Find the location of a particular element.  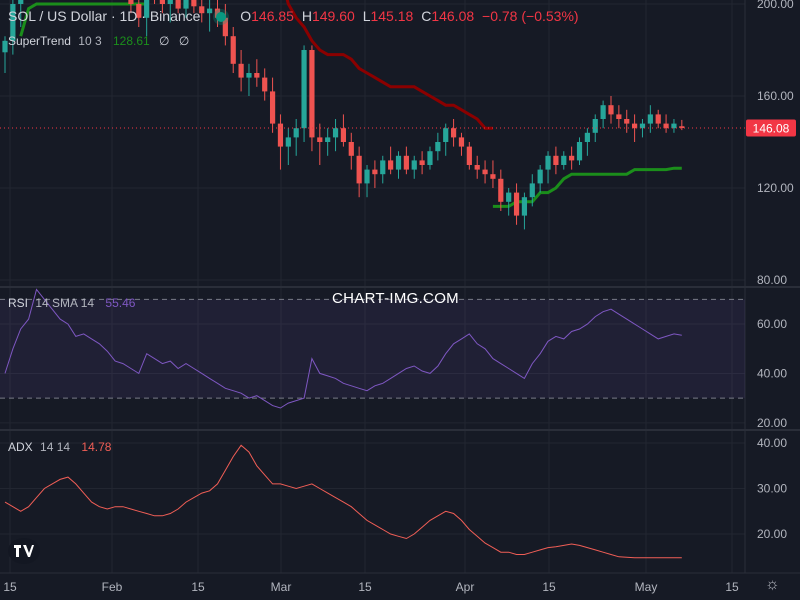

supertrend-name: SuperTrend is located at coordinates (39, 41).